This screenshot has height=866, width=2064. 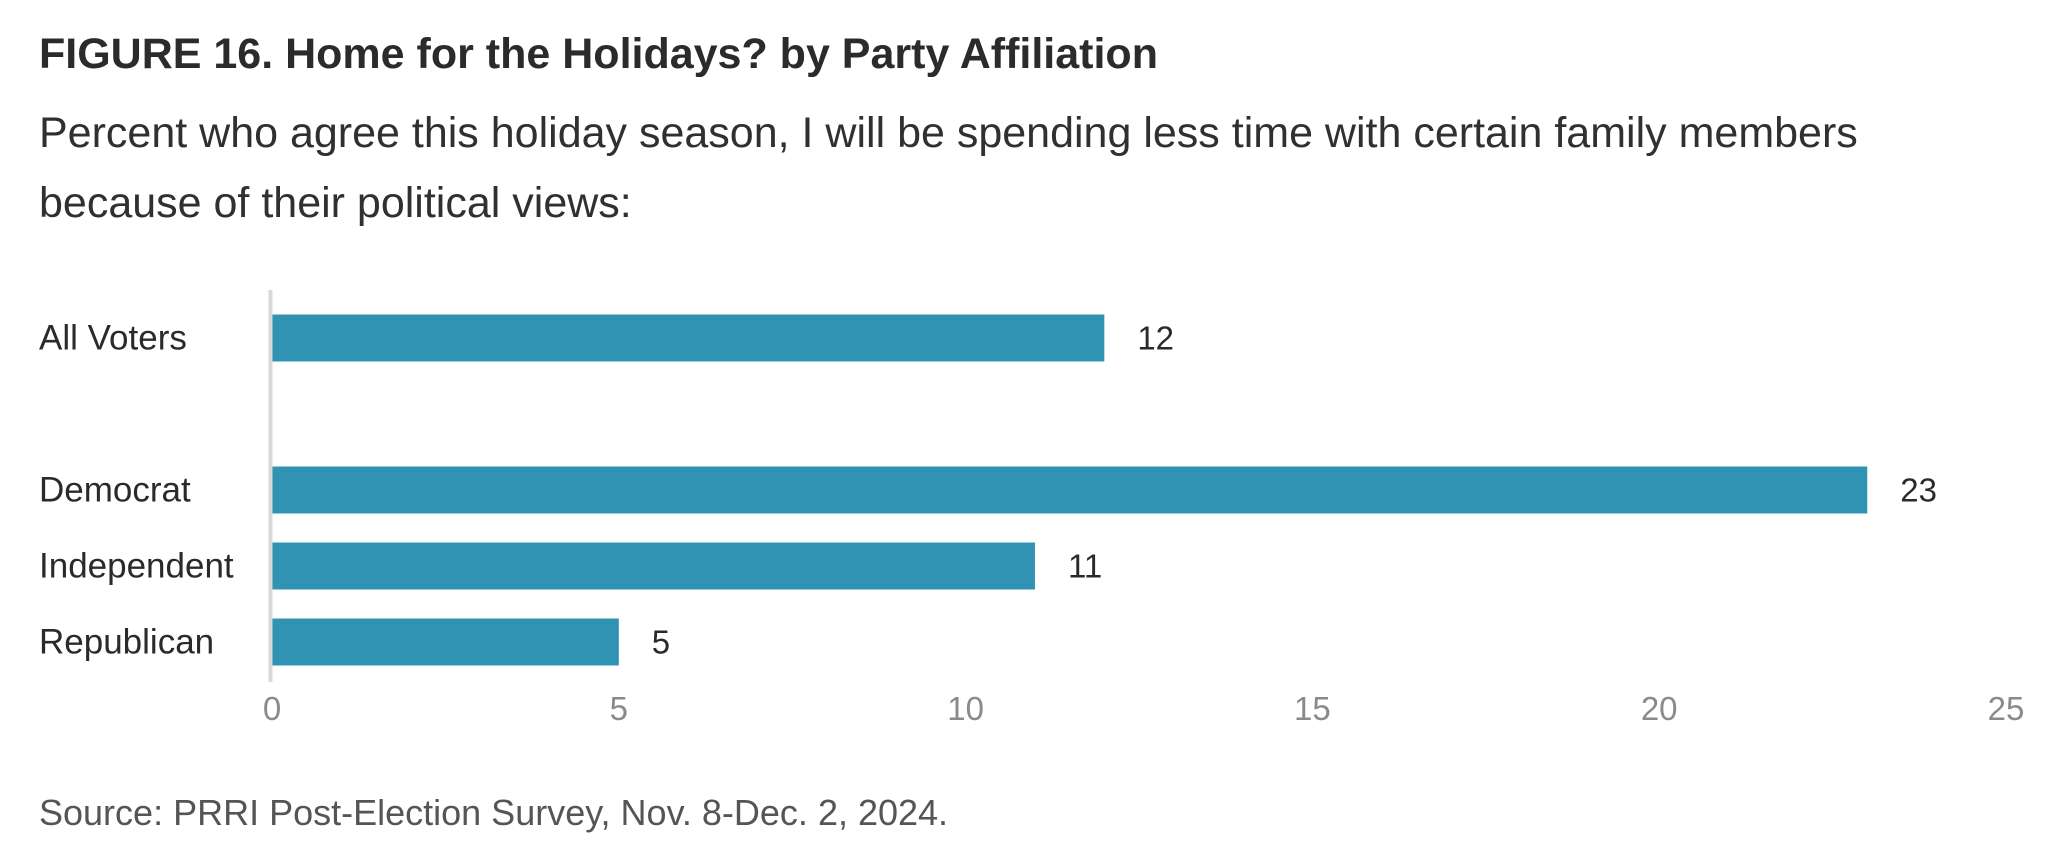 I want to click on bar-independent, so click(x=653, y=566).